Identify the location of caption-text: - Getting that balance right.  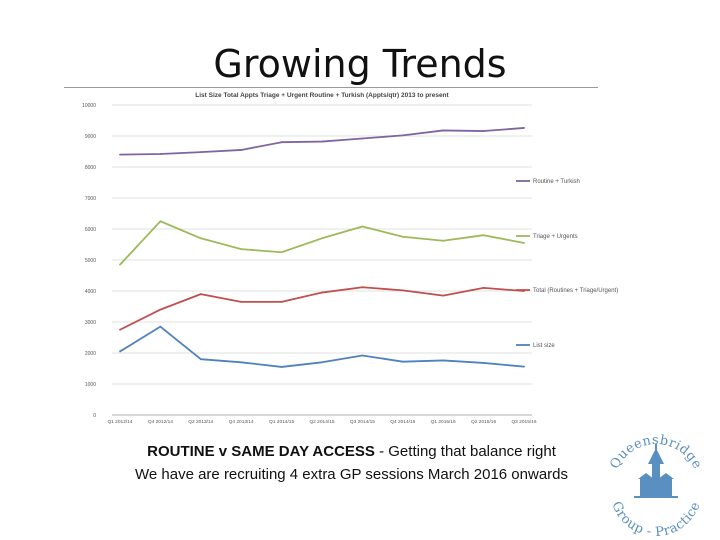
(465, 451).